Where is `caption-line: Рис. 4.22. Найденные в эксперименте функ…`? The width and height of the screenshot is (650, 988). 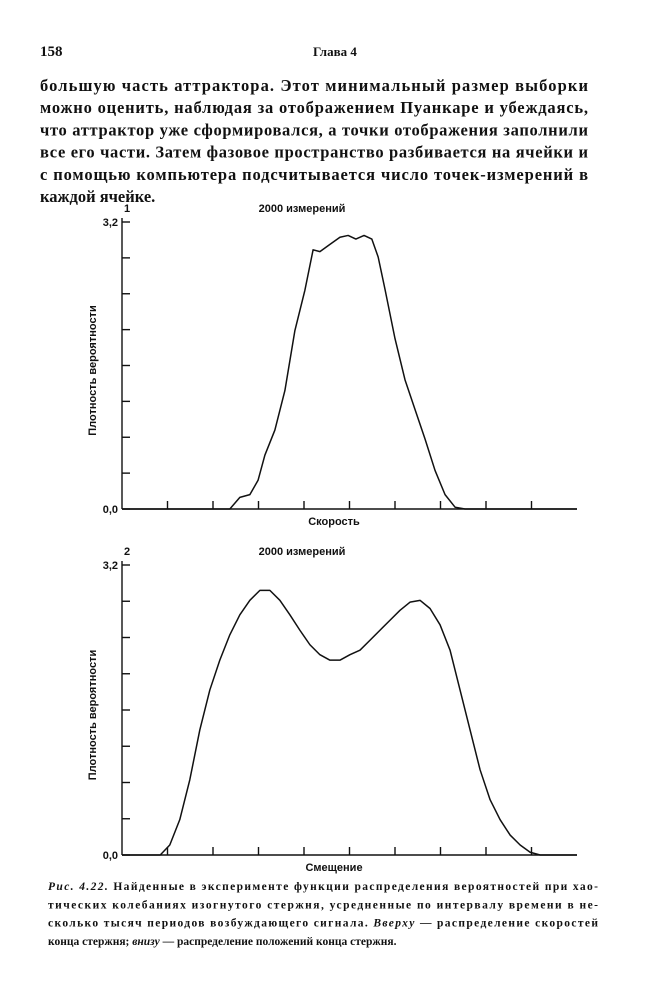
caption-line: Рис. 4.22. Найденные в эксперименте функ… is located at coordinates (323, 887).